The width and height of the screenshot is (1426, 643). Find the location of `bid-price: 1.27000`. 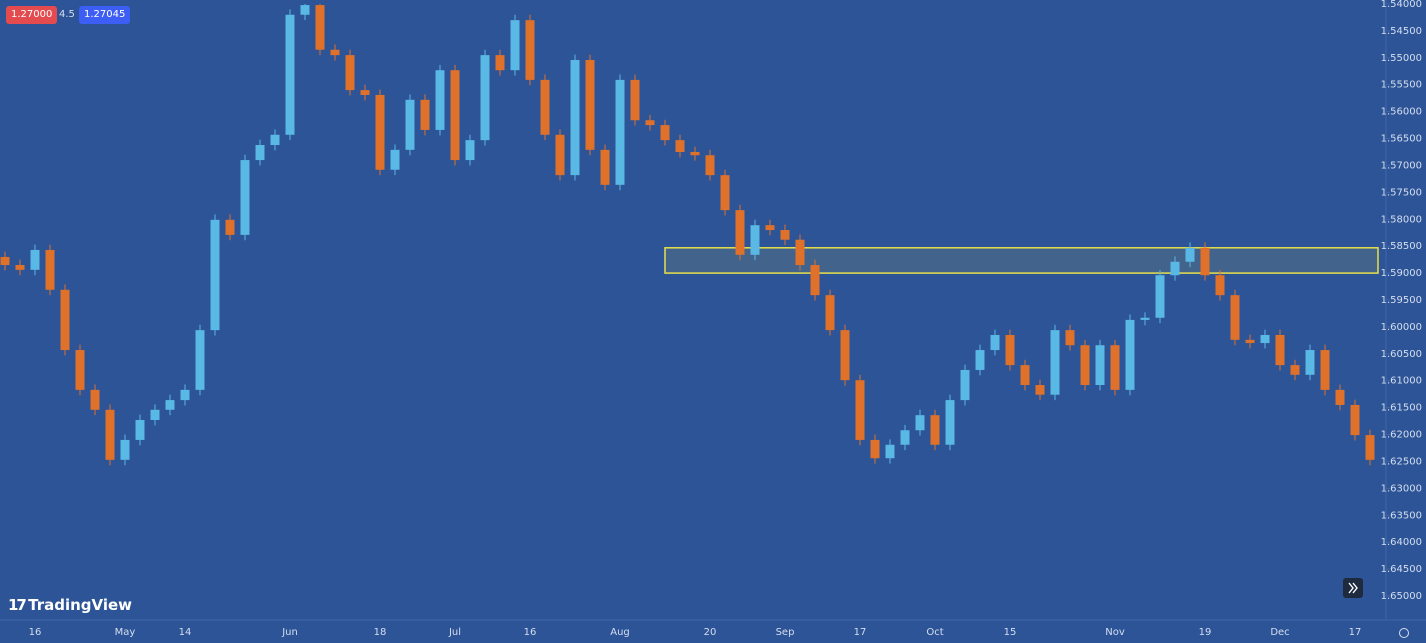

bid-price: 1.27000 is located at coordinates (32, 15).